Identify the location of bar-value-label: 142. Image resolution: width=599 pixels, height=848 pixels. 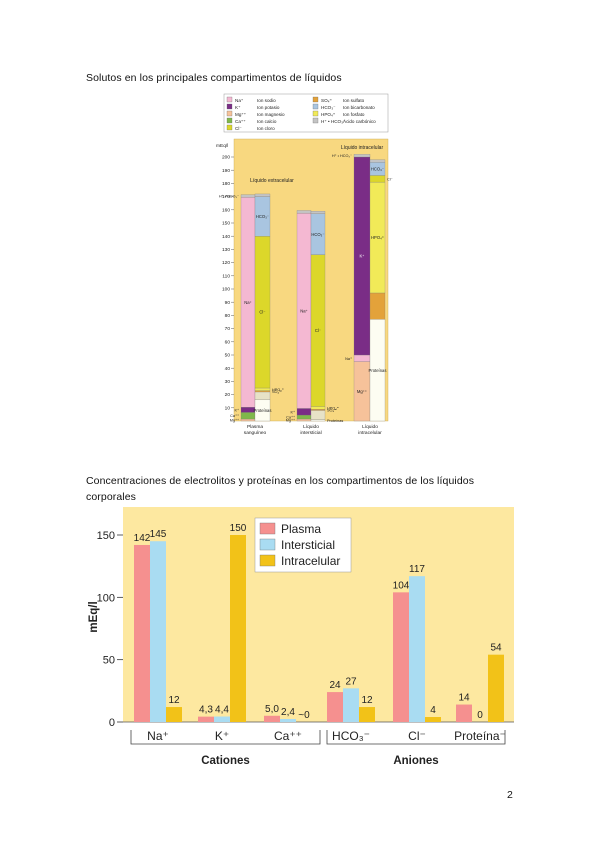
(142, 538).